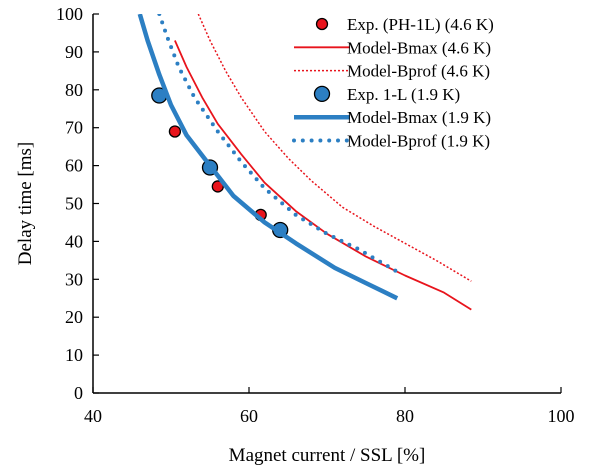  Describe the element at coordinates (419, 117) in the screenshot. I see `legend-label-4: Model-Bmax (1.9 K)` at that location.